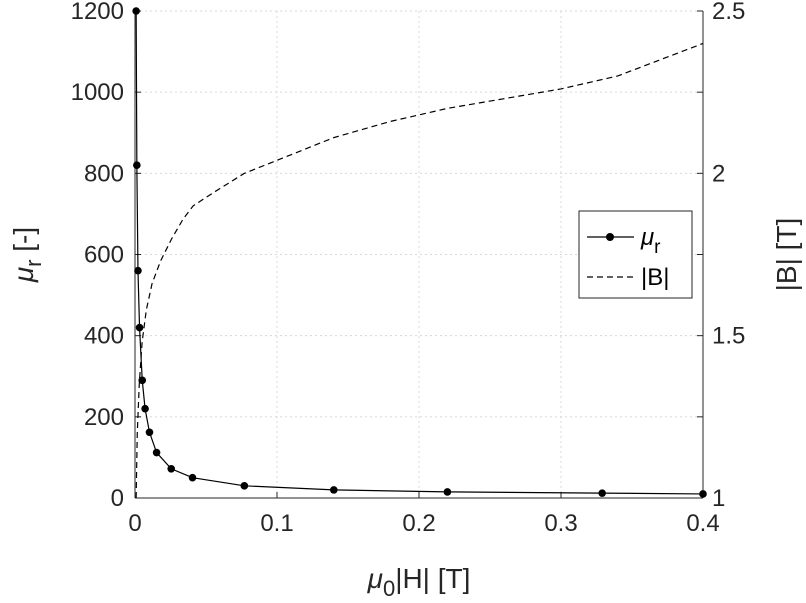 Image resolution: width=806 pixels, height=603 pixels. Describe the element at coordinates (728, 336) in the screenshot. I see `y-right-tick-label: 1.5` at that location.